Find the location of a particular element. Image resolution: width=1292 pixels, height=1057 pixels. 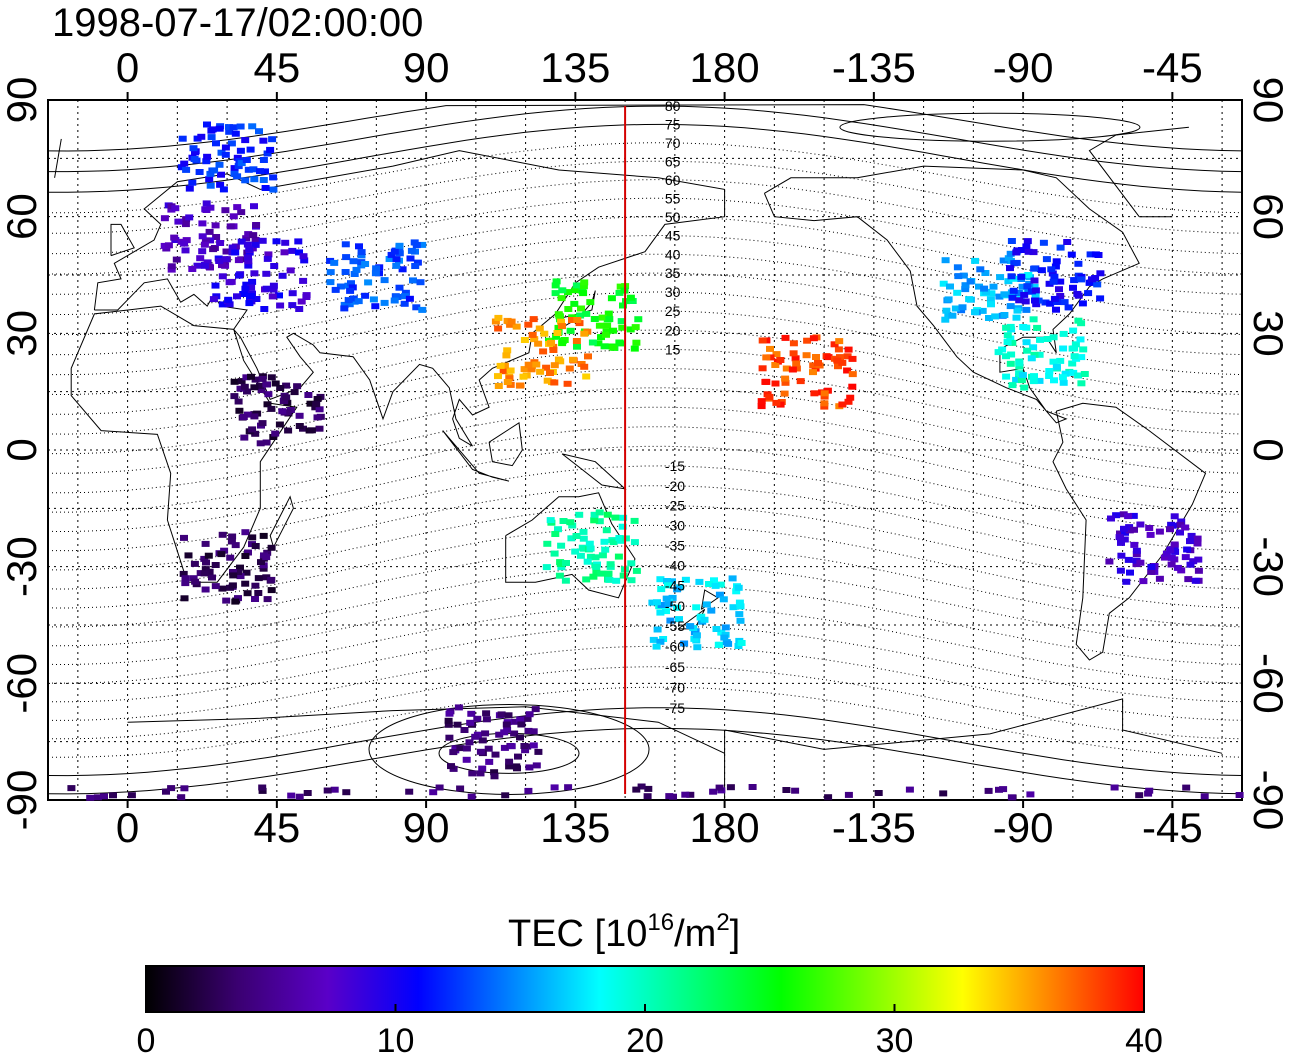

magnetic-latitude-label: -60 is located at coordinates (675, 646).